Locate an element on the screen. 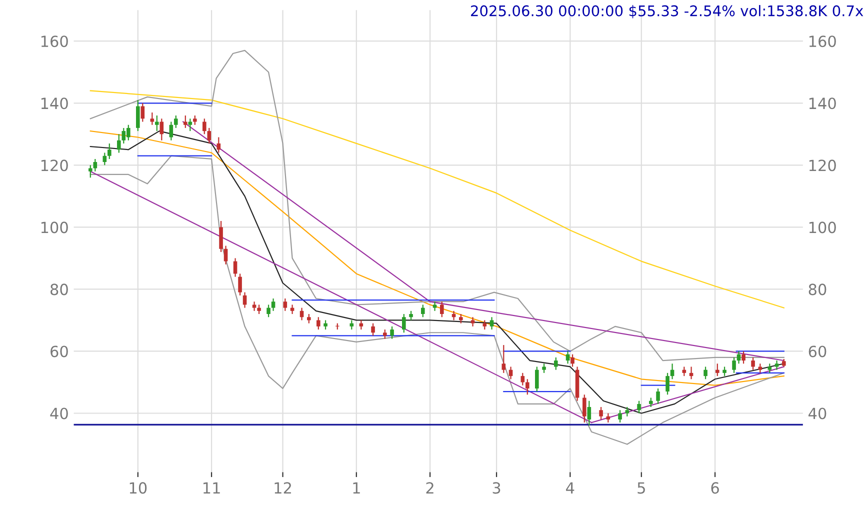 The height and width of the screenshot is (505, 868). x-tick-label: 3 is located at coordinates (496, 488).